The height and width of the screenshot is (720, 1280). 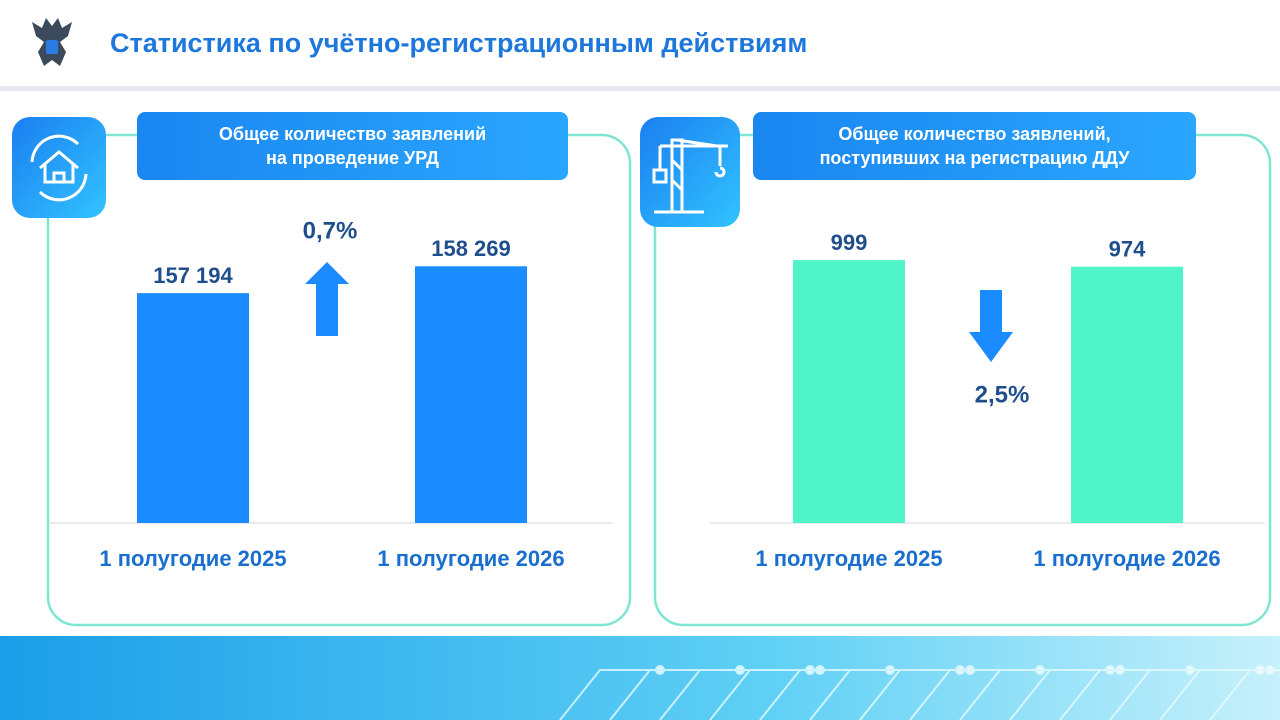 What do you see at coordinates (327, 299) in the screenshot?
I see `arrow-up` at bounding box center [327, 299].